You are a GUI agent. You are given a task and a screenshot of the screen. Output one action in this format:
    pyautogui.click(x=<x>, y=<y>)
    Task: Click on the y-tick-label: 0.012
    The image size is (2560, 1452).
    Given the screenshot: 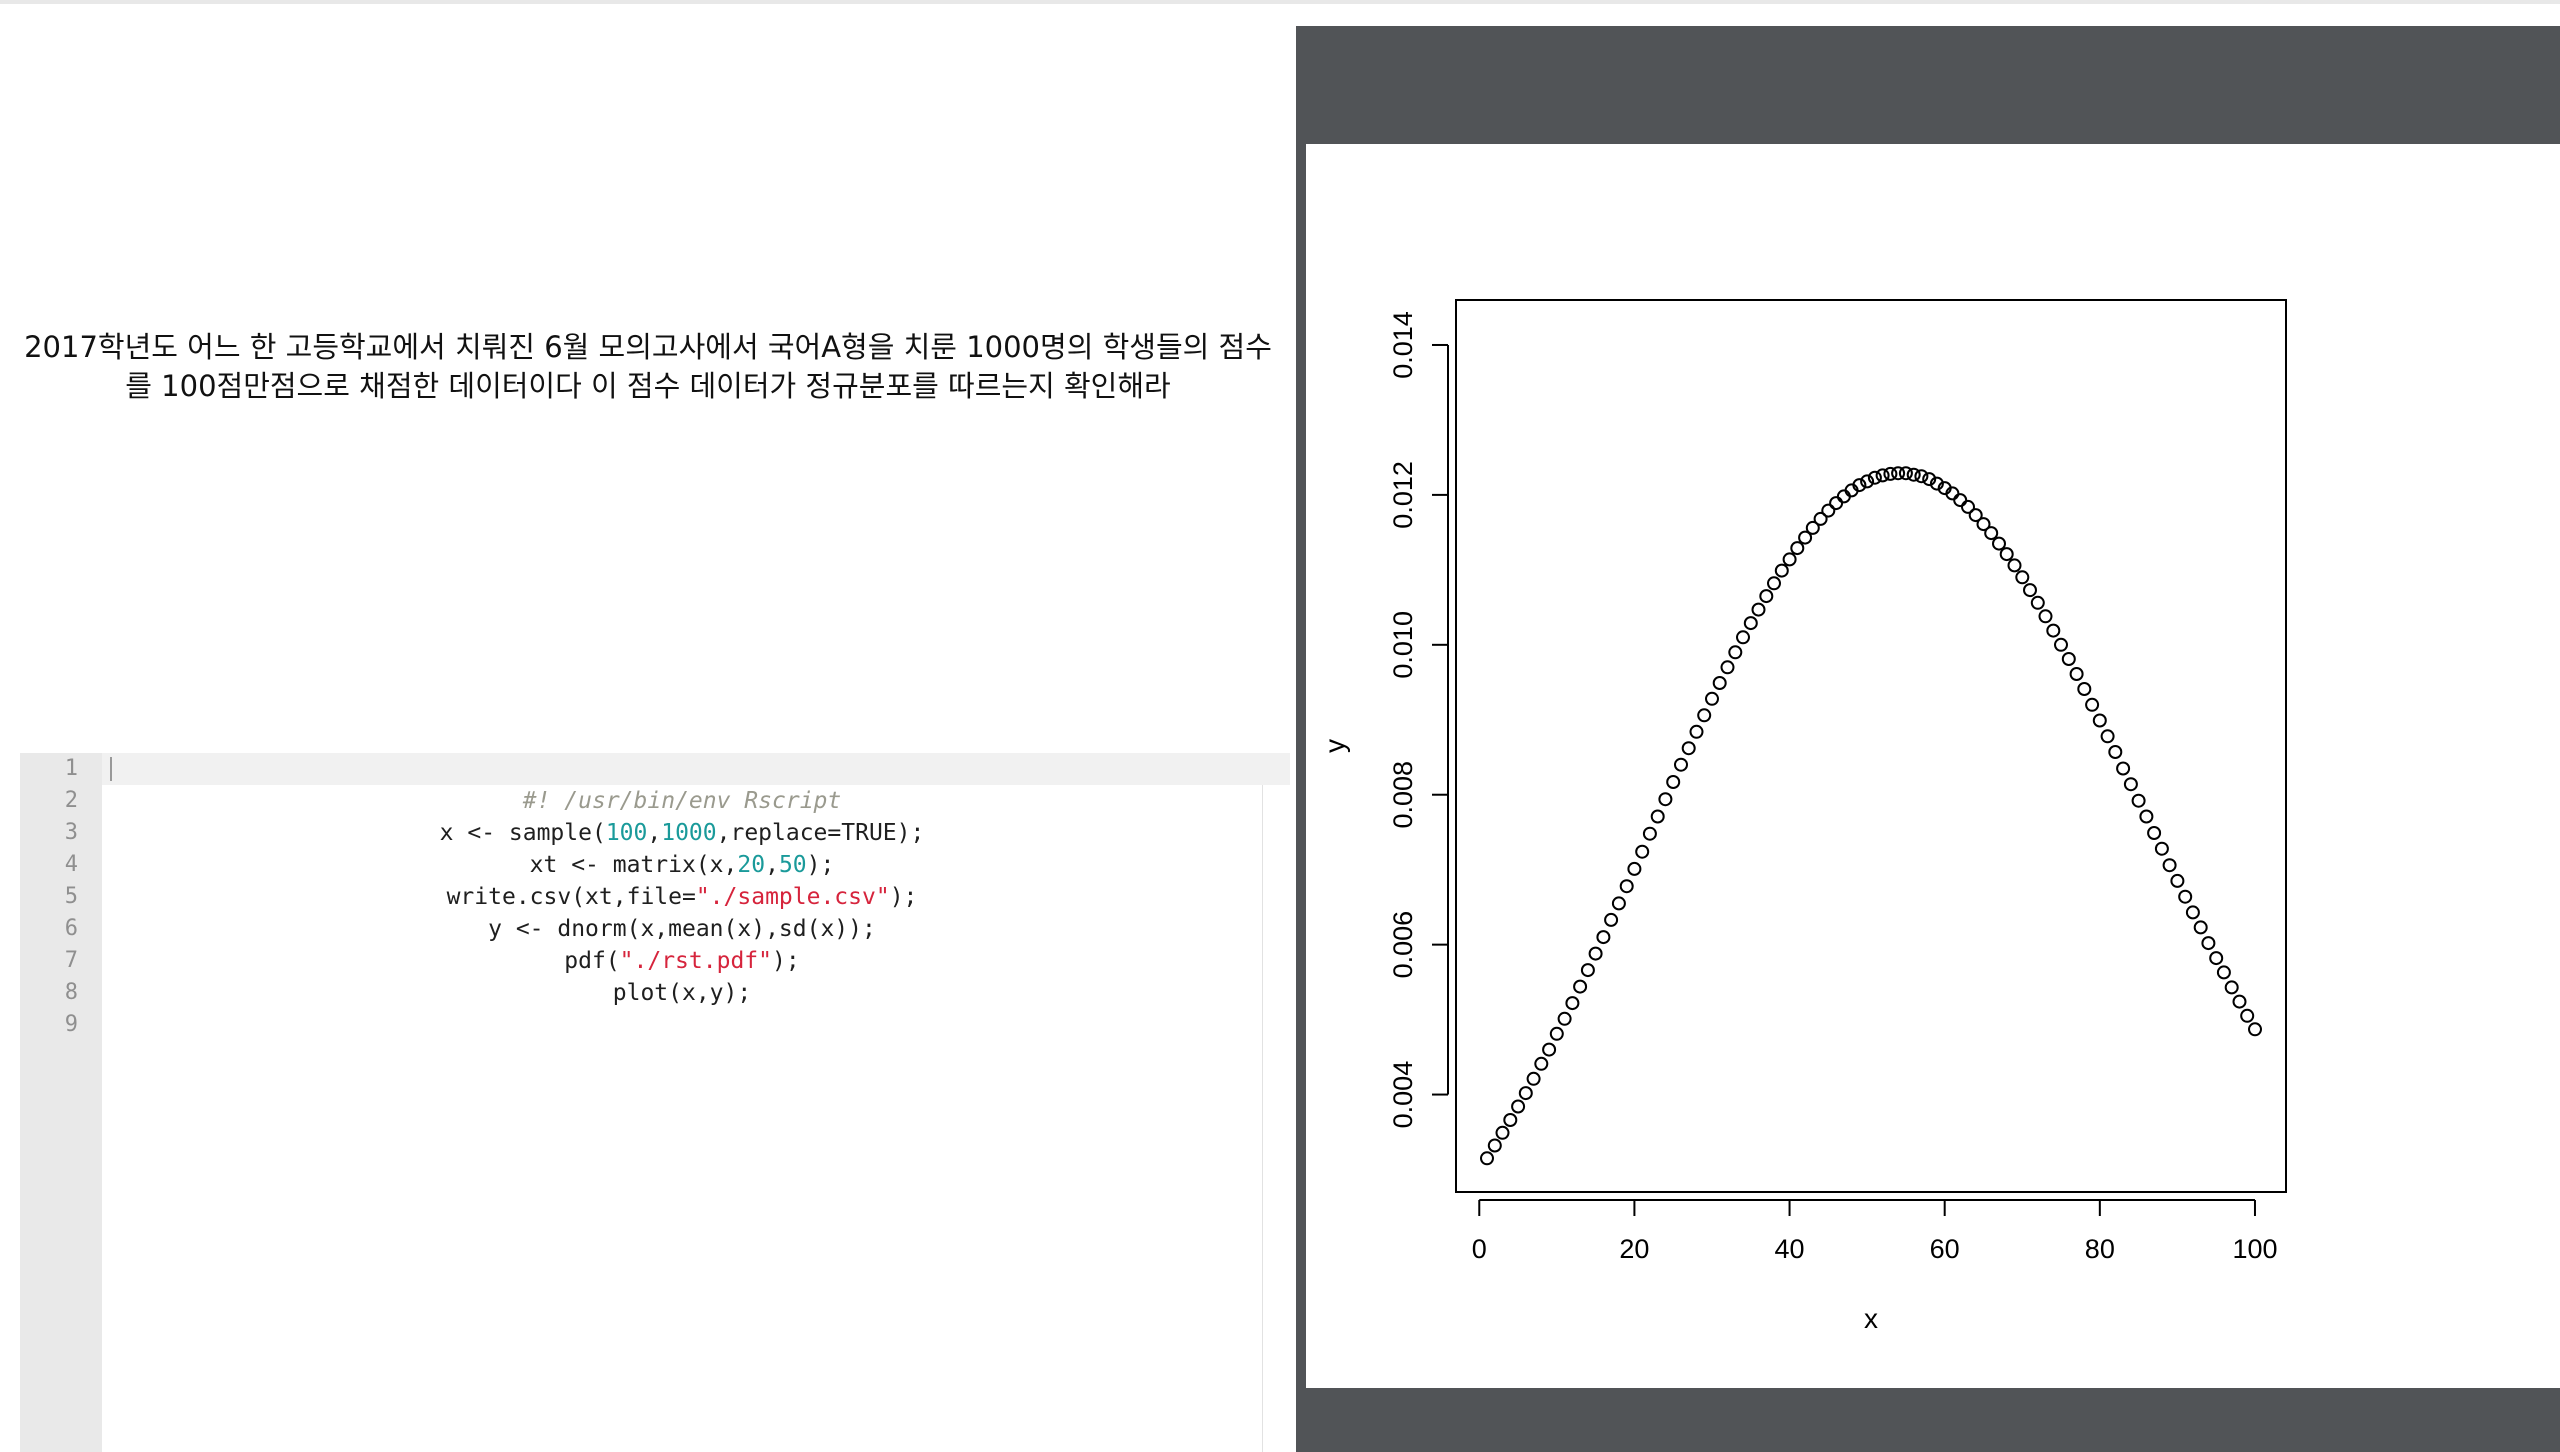 What is the action you would take?
    pyautogui.click(x=1403, y=495)
    